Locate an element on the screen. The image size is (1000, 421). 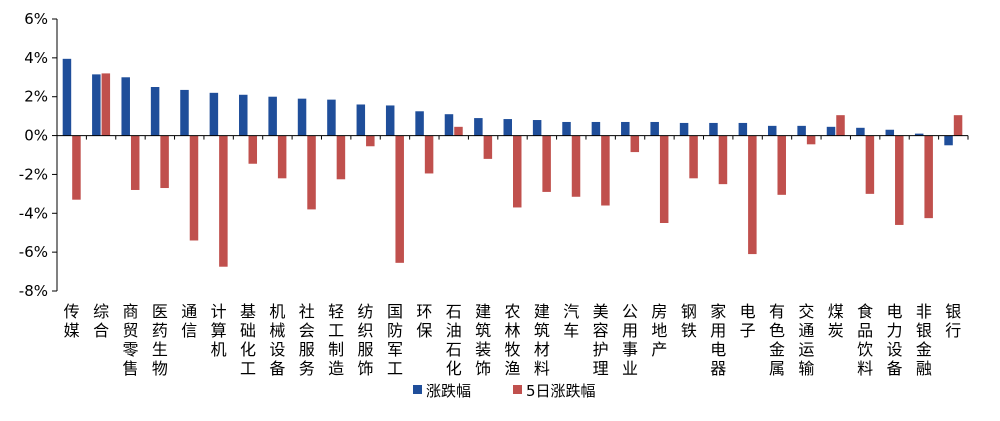
legend-label: 涨跌幅 is located at coordinates (448, 391).